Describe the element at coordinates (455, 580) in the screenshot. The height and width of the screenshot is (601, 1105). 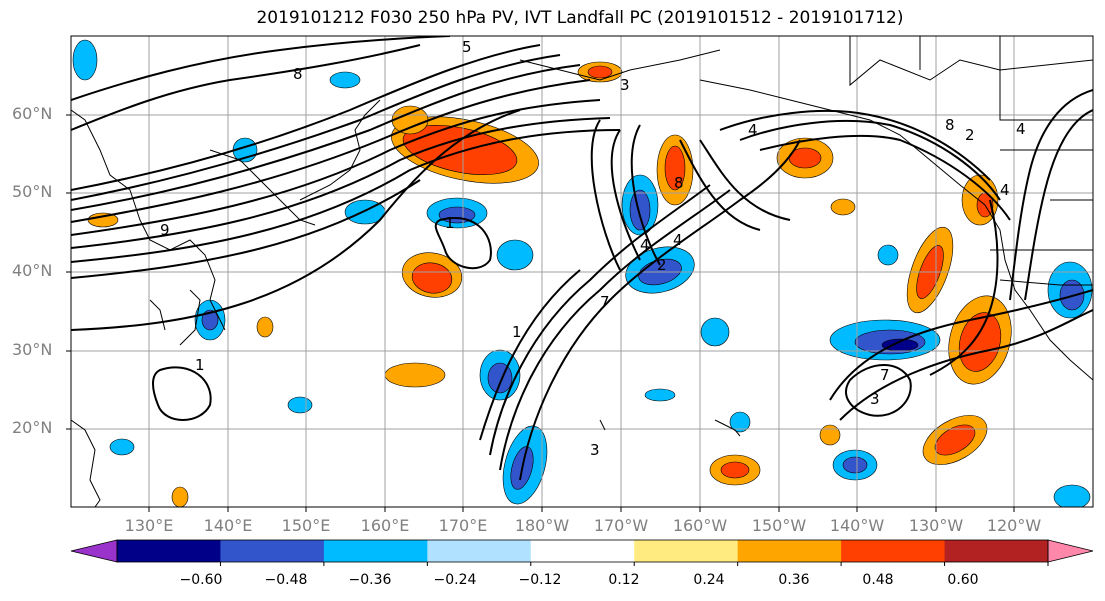
I see `colorbar-label: −0.24` at that location.